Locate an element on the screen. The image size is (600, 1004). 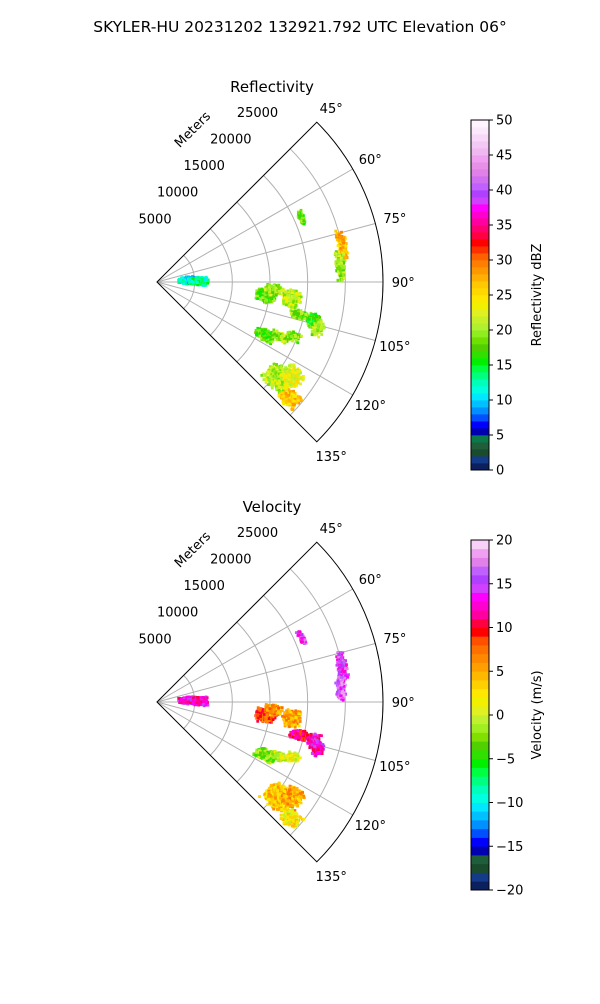
radial-tick-label: 15000 is located at coordinates (204, 166).